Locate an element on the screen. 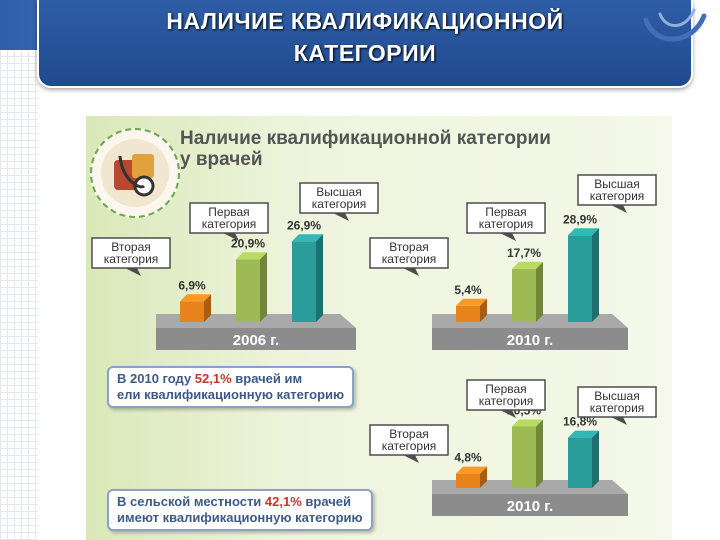 This screenshot has width=720, height=540. bar-value-label: 26,9% is located at coordinates (304, 225).